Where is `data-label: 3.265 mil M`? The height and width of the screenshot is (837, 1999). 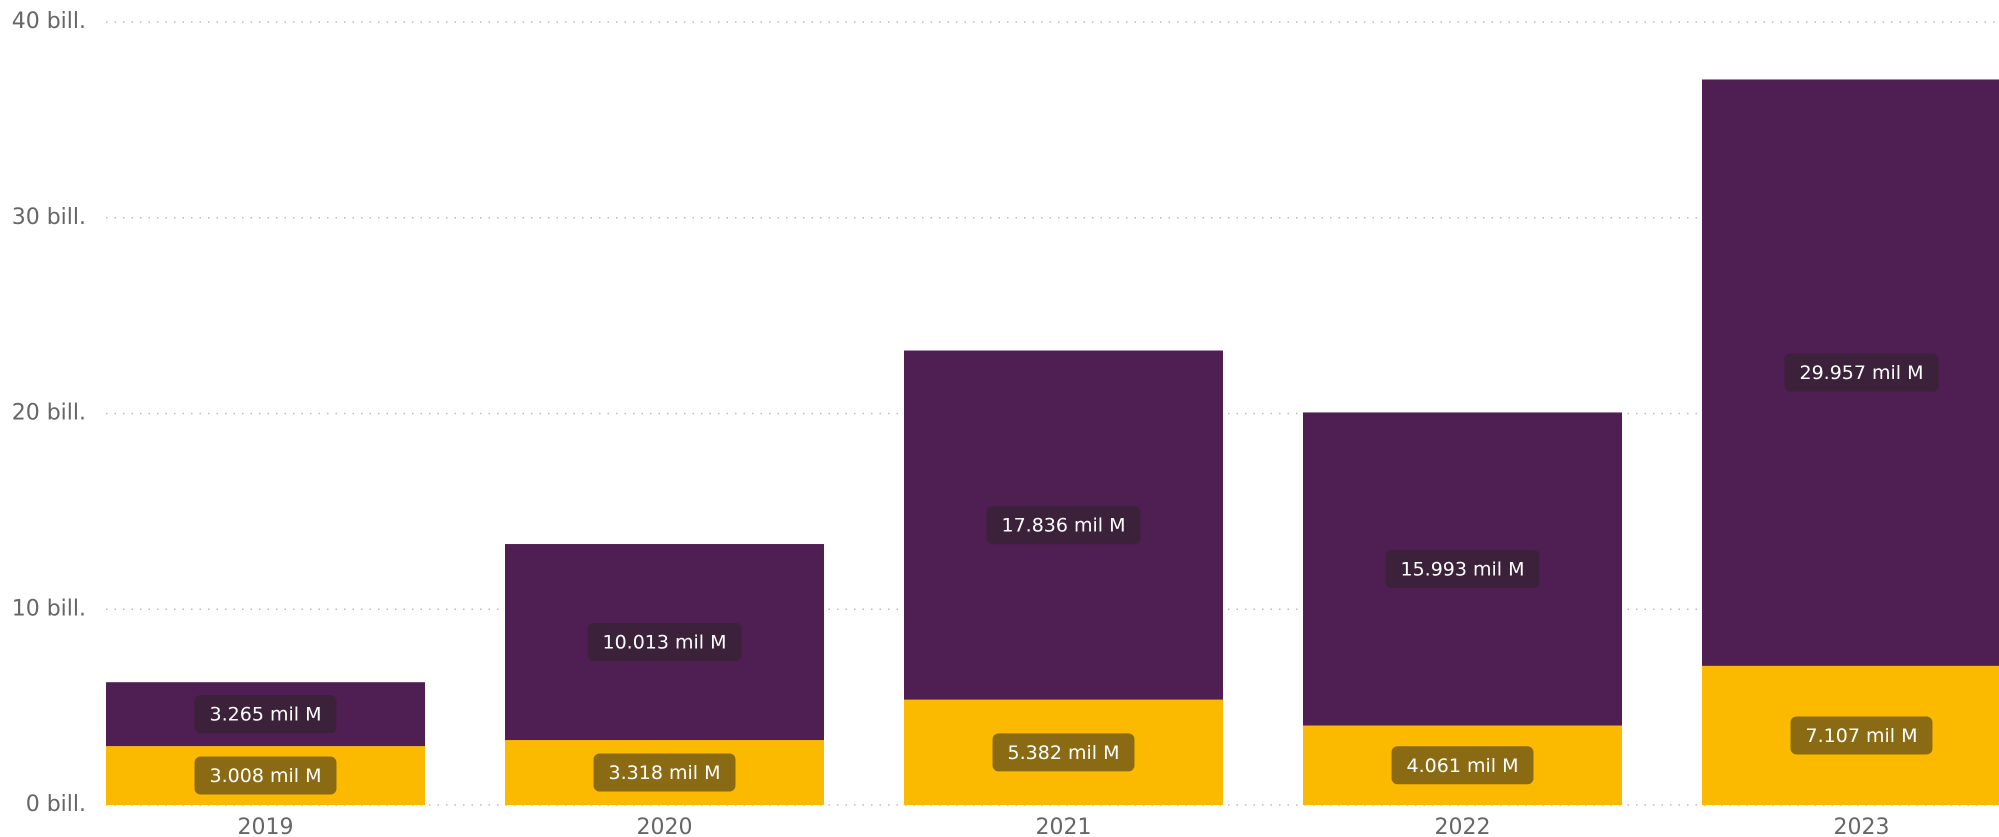
data-label: 3.265 mil M is located at coordinates (265, 714).